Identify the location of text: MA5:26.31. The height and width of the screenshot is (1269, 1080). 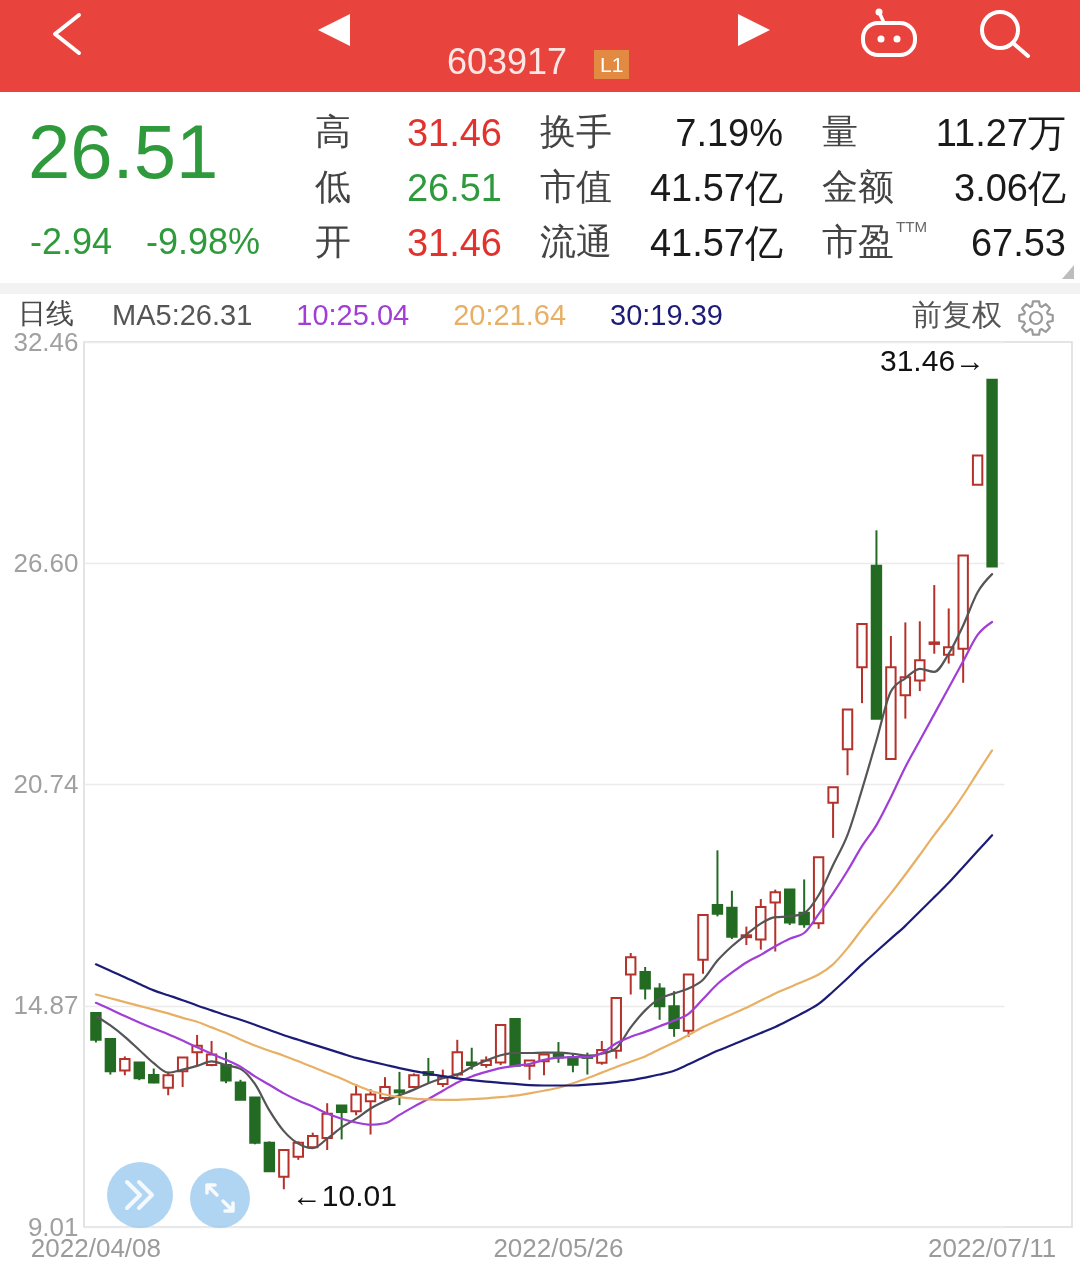
(182, 315).